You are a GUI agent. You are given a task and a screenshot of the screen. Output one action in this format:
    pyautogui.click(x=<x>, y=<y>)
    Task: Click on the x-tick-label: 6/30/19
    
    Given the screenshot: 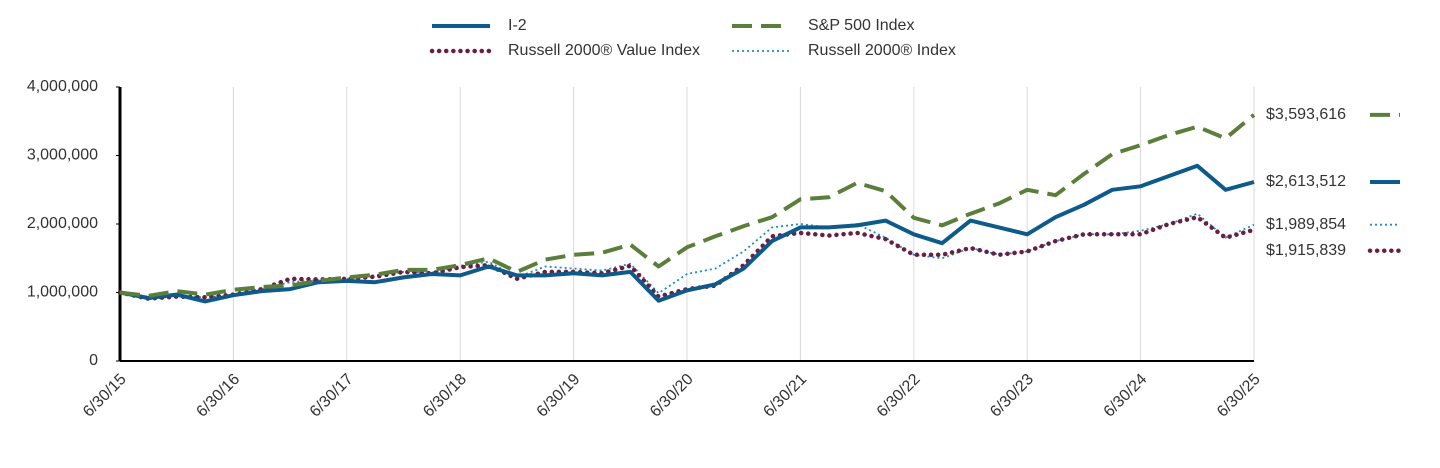 What is the action you would take?
    pyautogui.click(x=559, y=396)
    